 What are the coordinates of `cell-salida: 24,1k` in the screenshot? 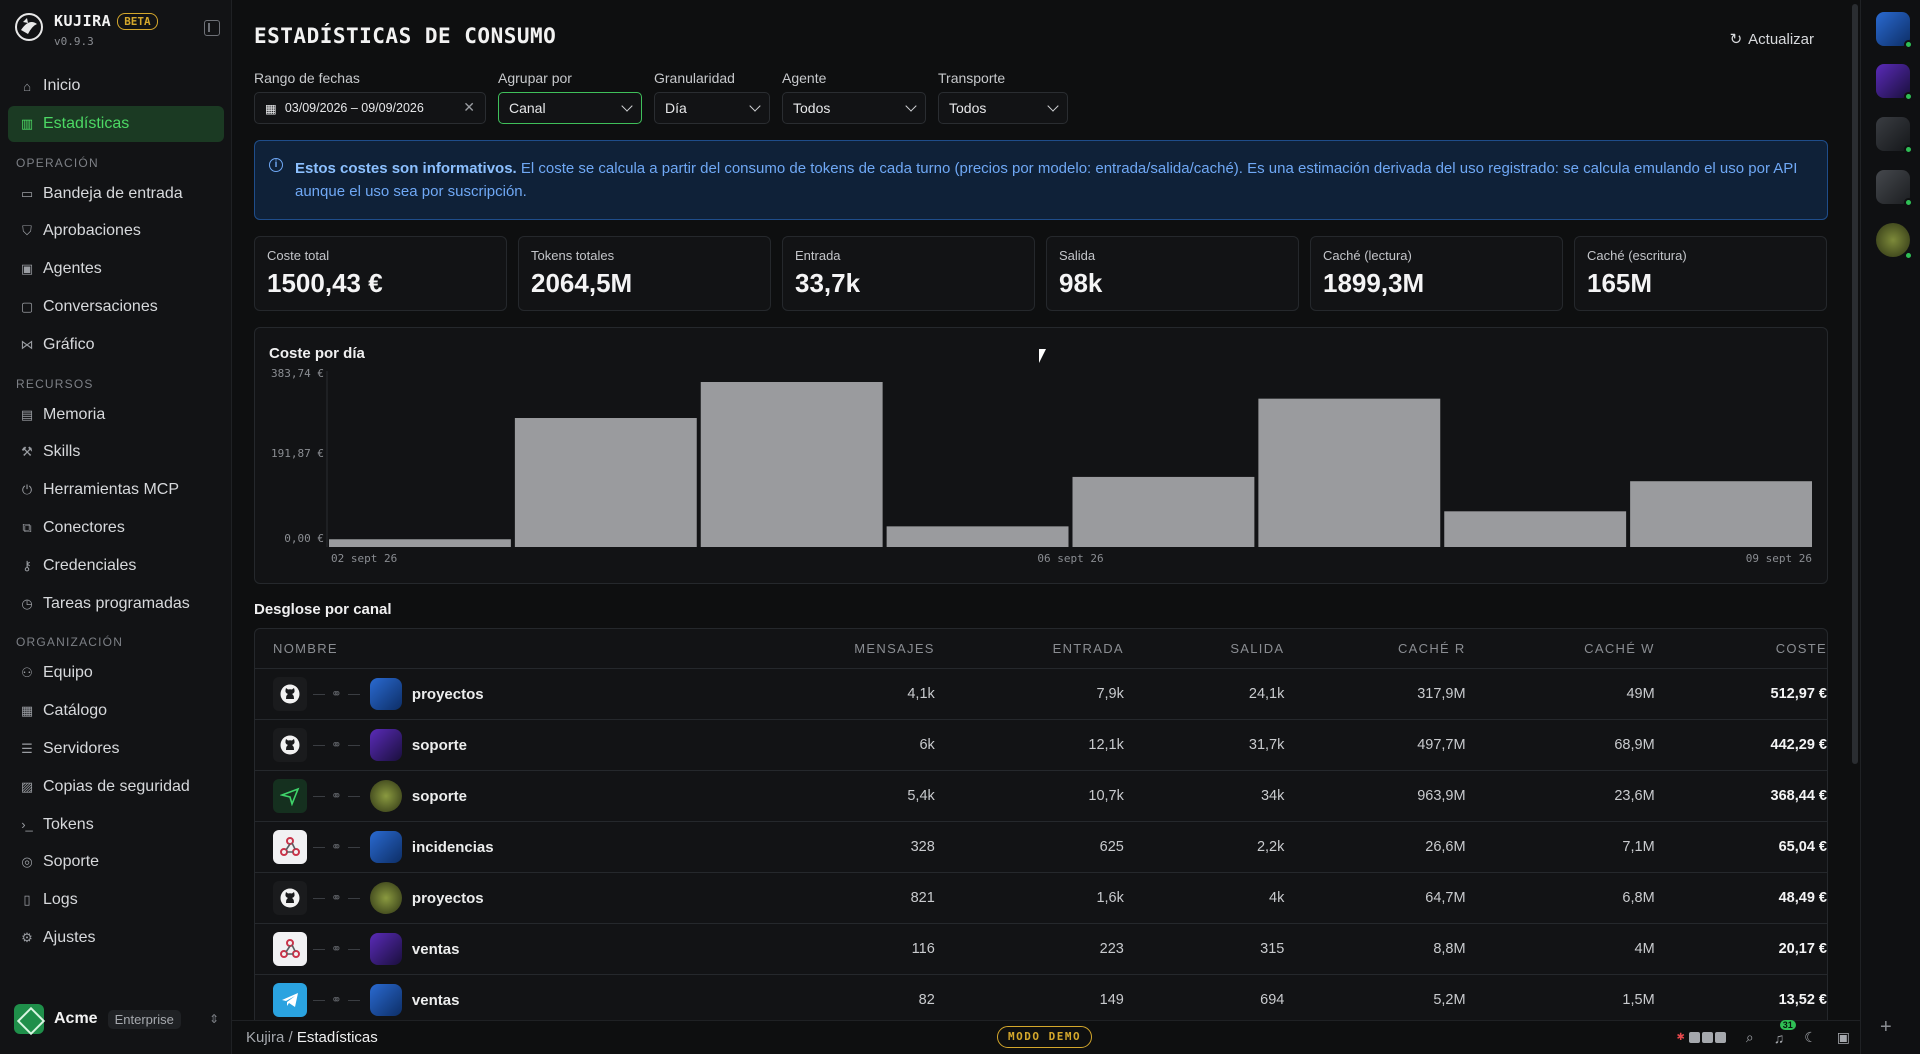 It's located at (1266, 694).